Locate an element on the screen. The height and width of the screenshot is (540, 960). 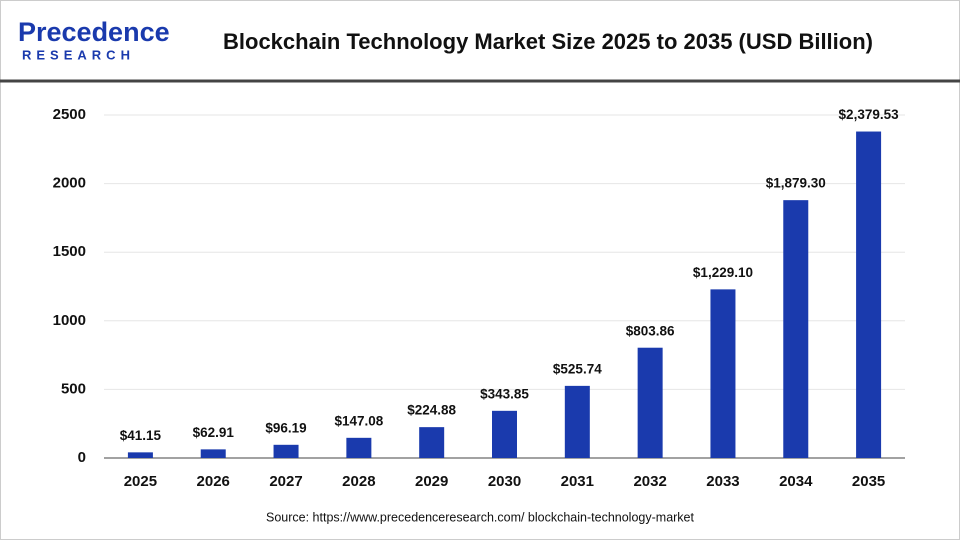
value-label: $2,379.53 is located at coordinates (869, 114).